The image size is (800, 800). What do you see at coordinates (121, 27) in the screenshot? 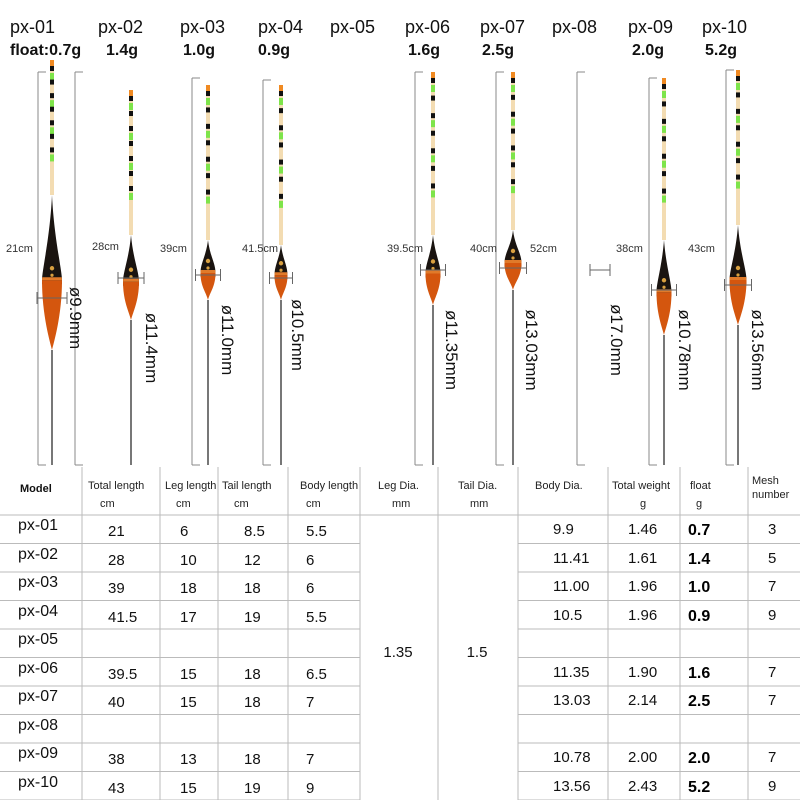
I see `float-model-label: px-02` at bounding box center [121, 27].